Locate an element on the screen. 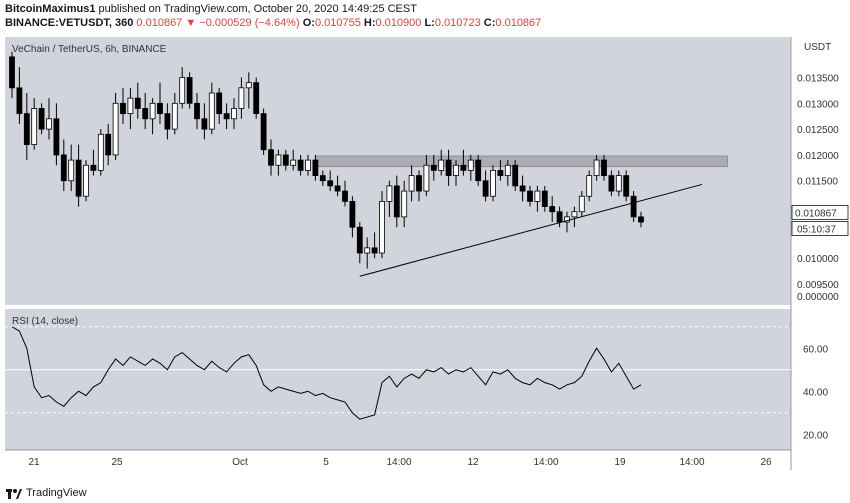 This screenshot has height=503, width=850. low-label: L: is located at coordinates (429, 23).